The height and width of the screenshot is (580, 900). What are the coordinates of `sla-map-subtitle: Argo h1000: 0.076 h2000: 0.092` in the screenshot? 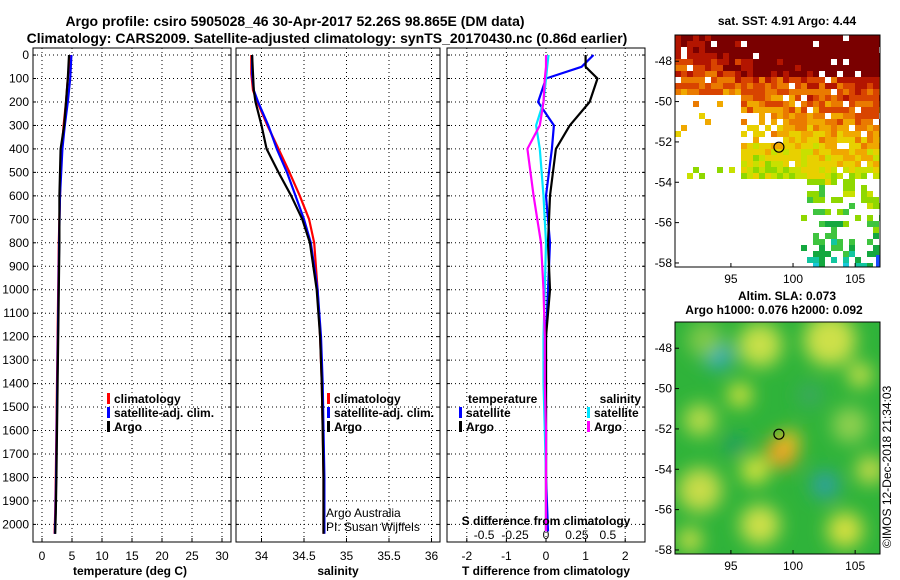 It's located at (774, 310).